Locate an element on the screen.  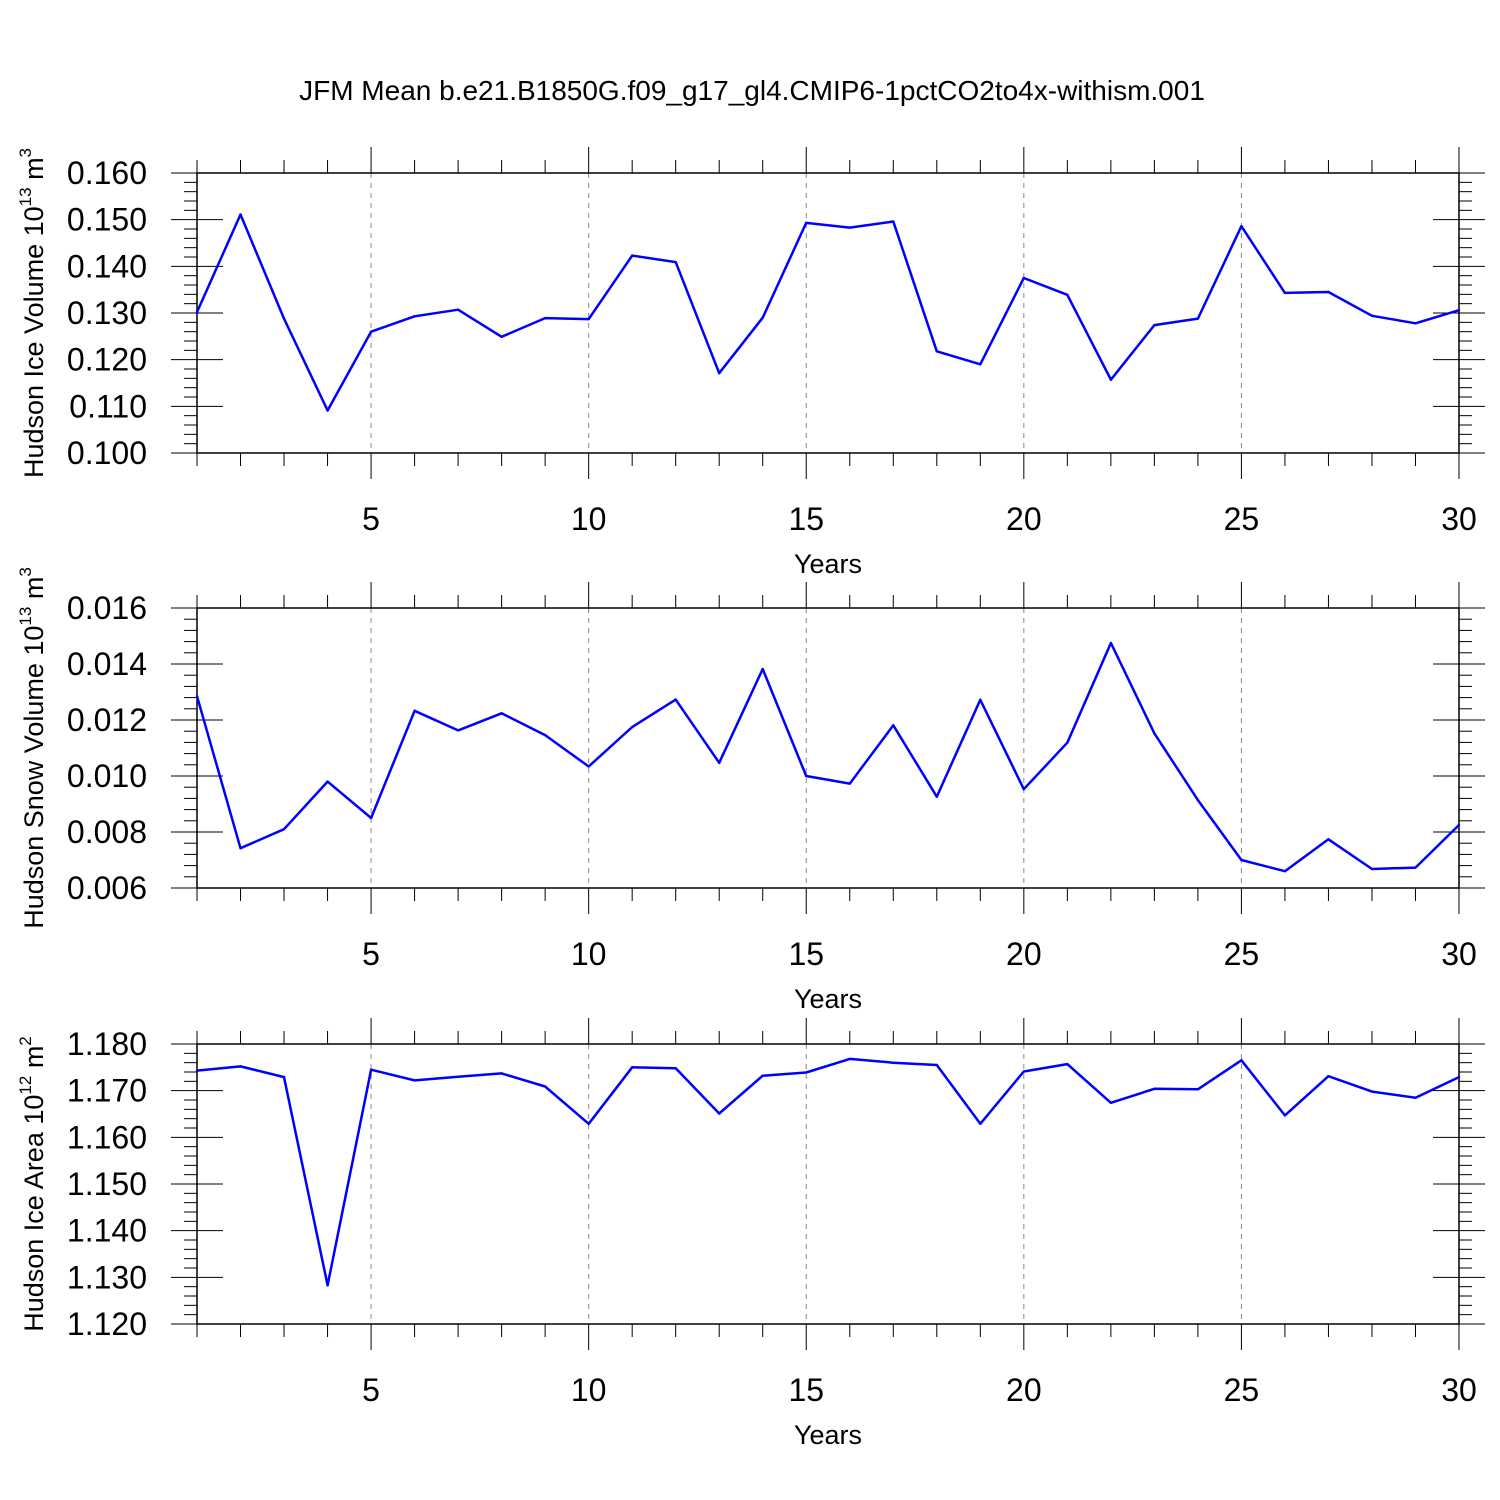
y-tick-label: 1.170 is located at coordinates (107, 1091).